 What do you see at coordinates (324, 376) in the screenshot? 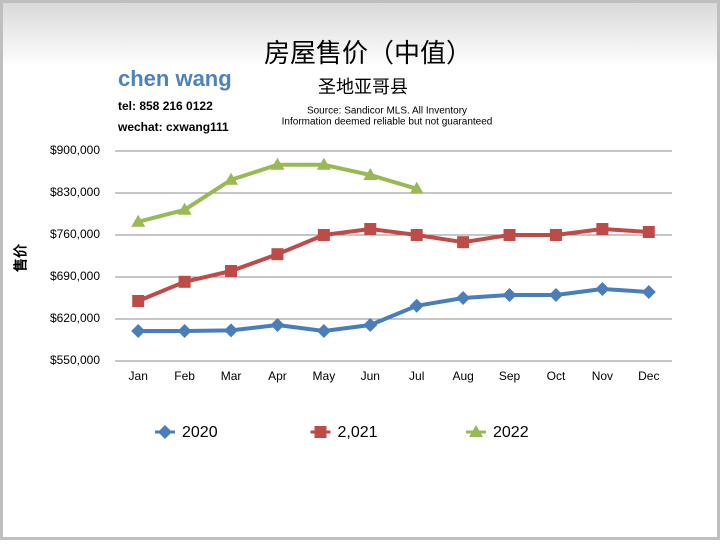
I see `x-tick-label: May` at bounding box center [324, 376].